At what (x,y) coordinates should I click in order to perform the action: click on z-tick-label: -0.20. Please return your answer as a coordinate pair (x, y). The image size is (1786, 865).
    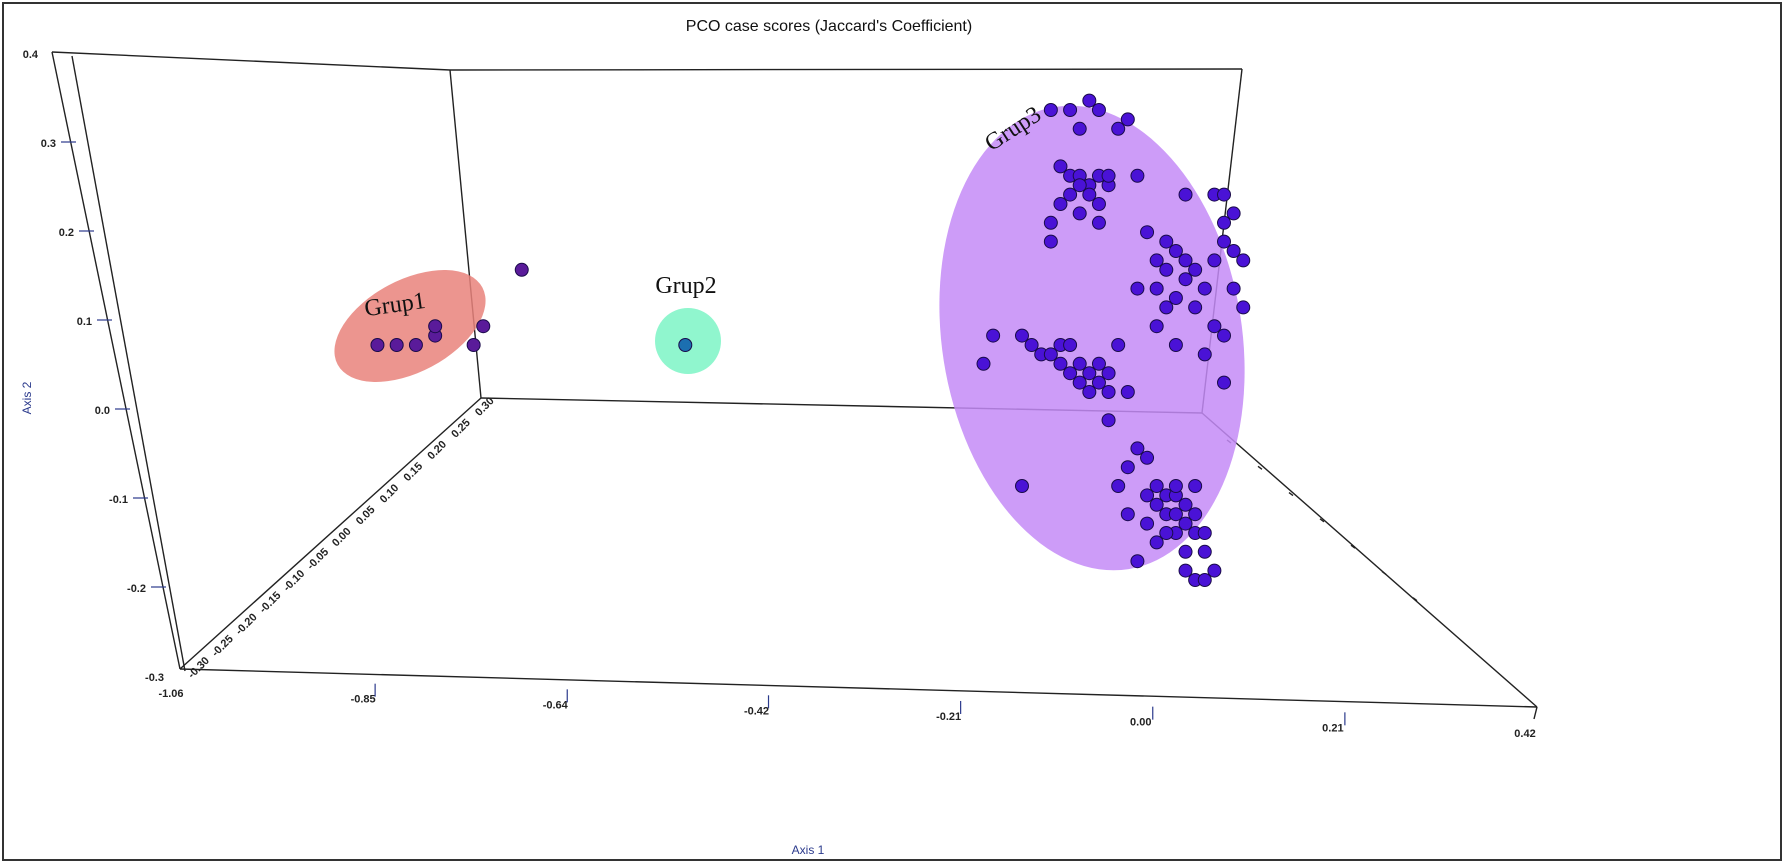
    Looking at the image, I should click on (246, 624).